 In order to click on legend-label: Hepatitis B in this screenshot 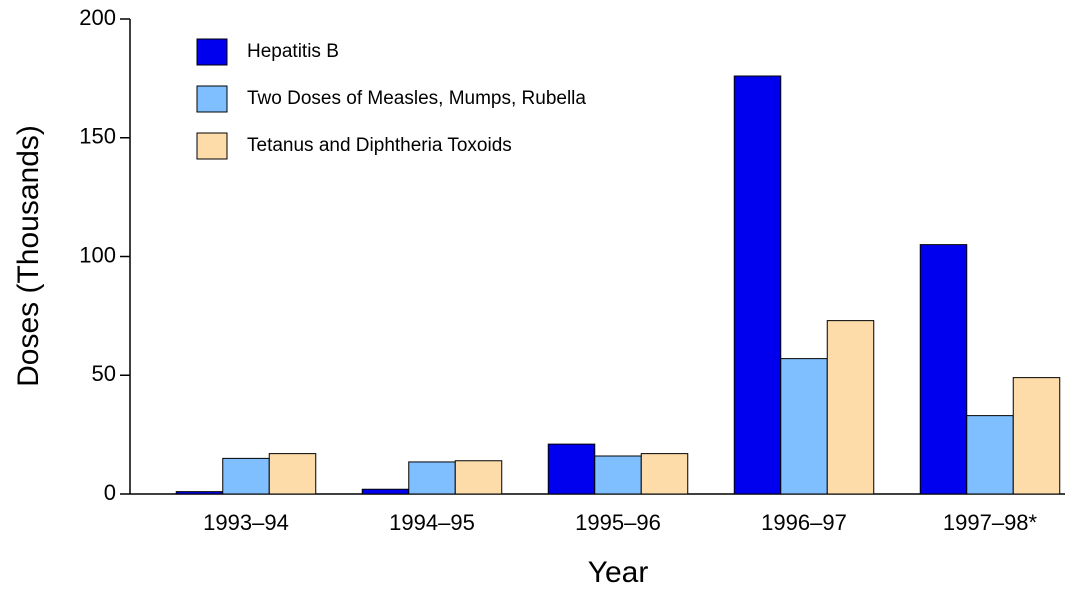, I will do `click(293, 51)`.